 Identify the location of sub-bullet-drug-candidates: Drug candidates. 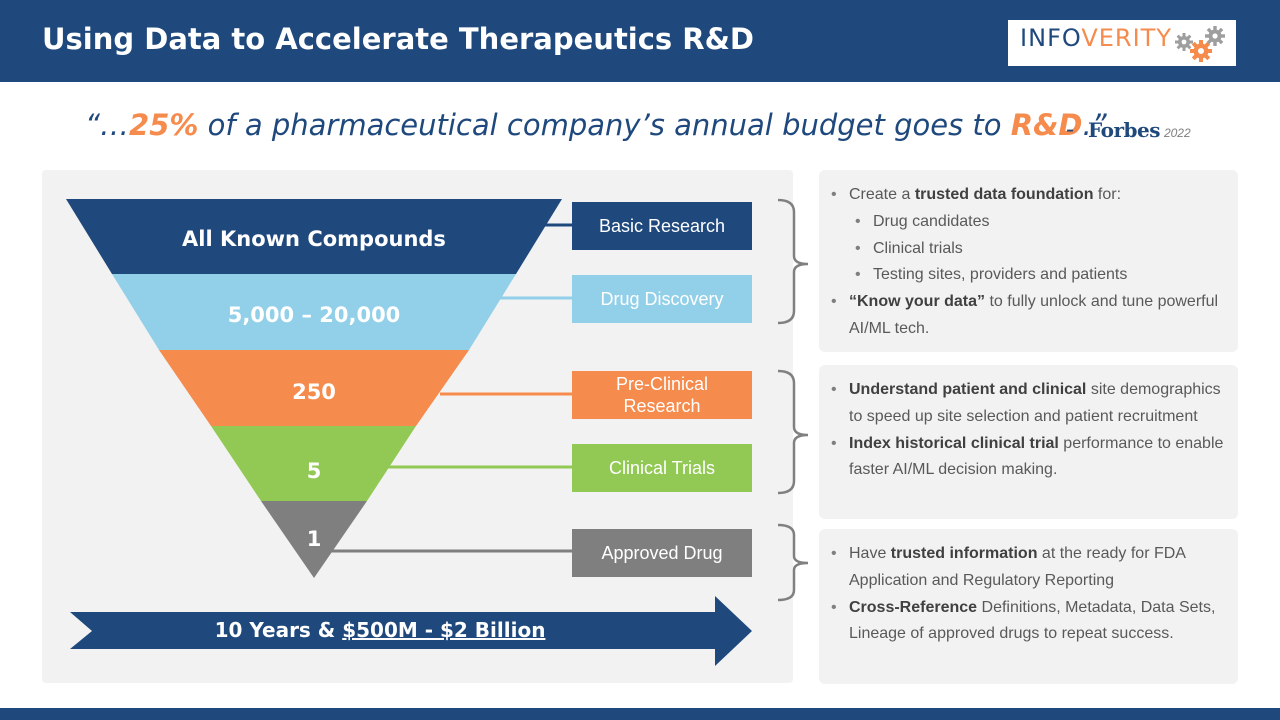
(1026, 222).